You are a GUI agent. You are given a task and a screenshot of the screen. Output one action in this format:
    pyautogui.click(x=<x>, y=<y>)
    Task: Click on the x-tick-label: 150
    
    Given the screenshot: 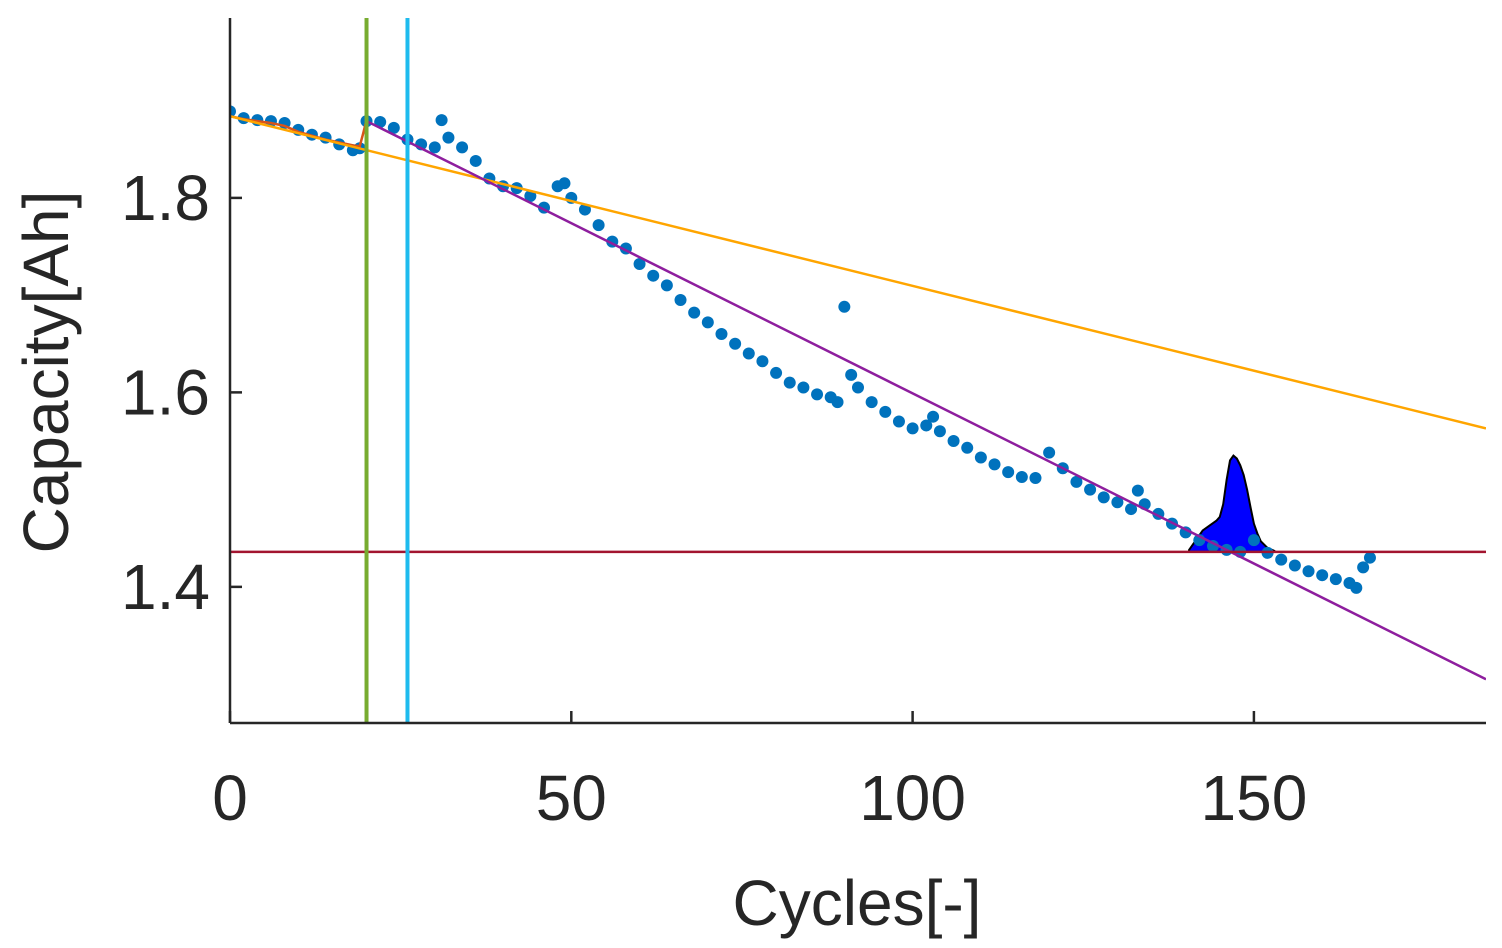 What is the action you would take?
    pyautogui.click(x=1254, y=798)
    